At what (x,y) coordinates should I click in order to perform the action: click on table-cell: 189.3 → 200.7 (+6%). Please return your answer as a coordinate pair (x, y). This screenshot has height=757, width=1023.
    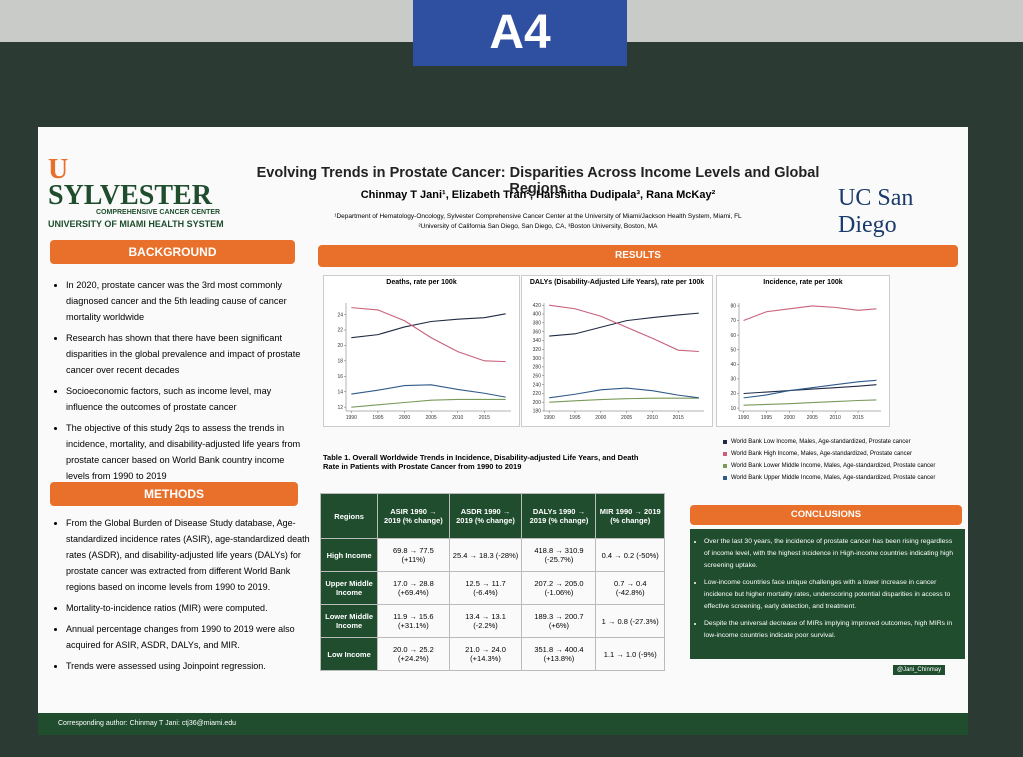
    Looking at the image, I should click on (559, 621).